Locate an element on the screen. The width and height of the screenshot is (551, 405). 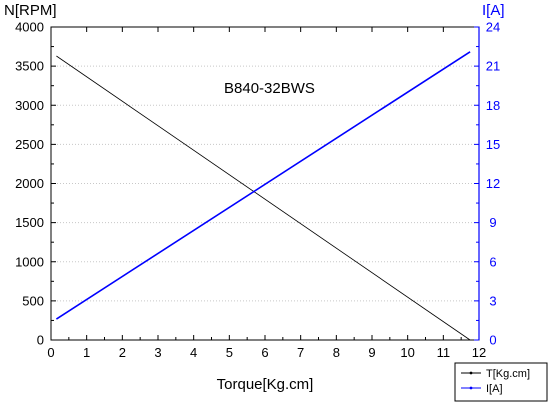
y-left-tick-label: 3500 is located at coordinates (29, 66).